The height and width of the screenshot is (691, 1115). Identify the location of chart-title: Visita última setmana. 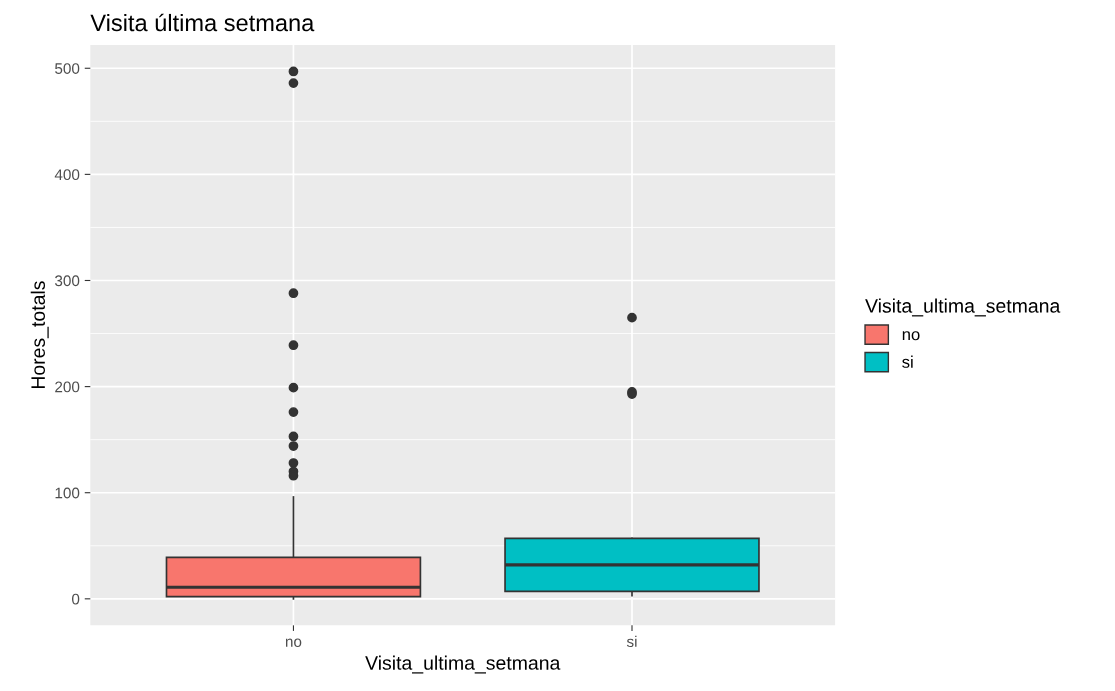
(202, 22).